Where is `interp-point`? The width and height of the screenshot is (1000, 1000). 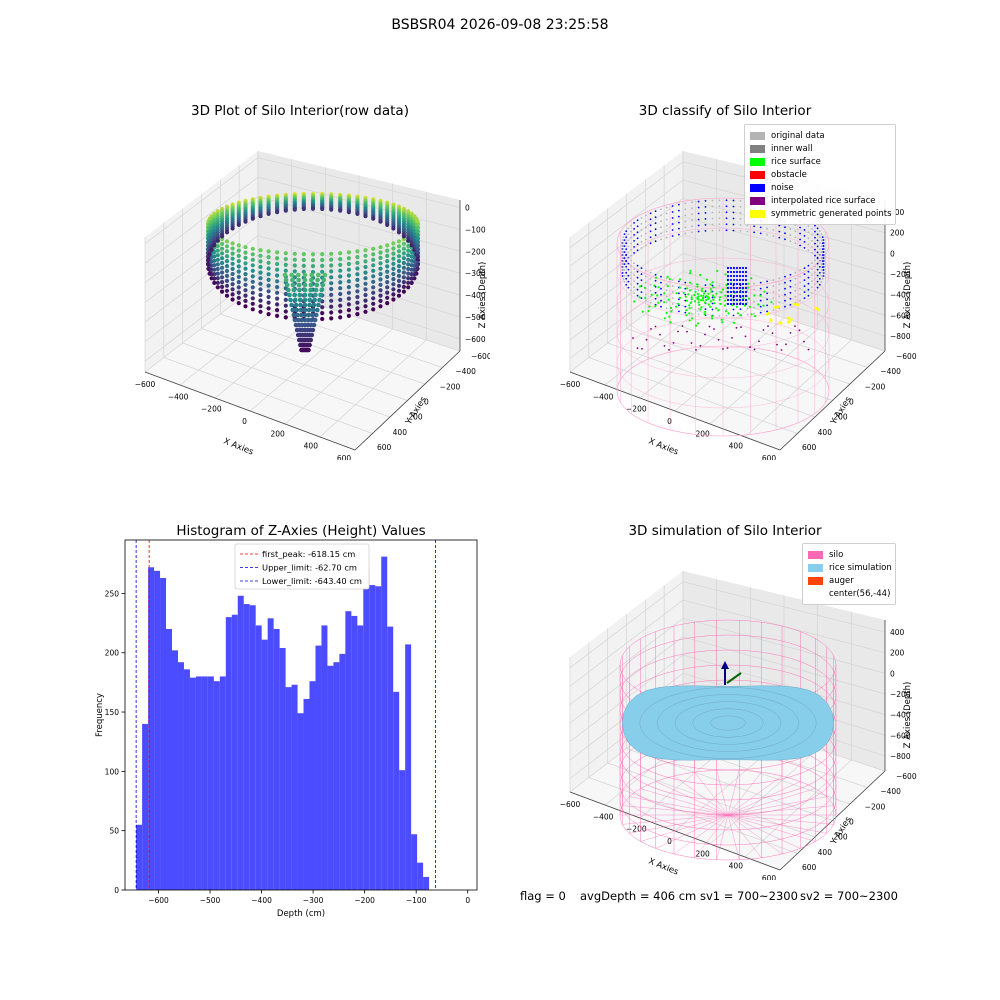
interp-point is located at coordinates (718, 339).